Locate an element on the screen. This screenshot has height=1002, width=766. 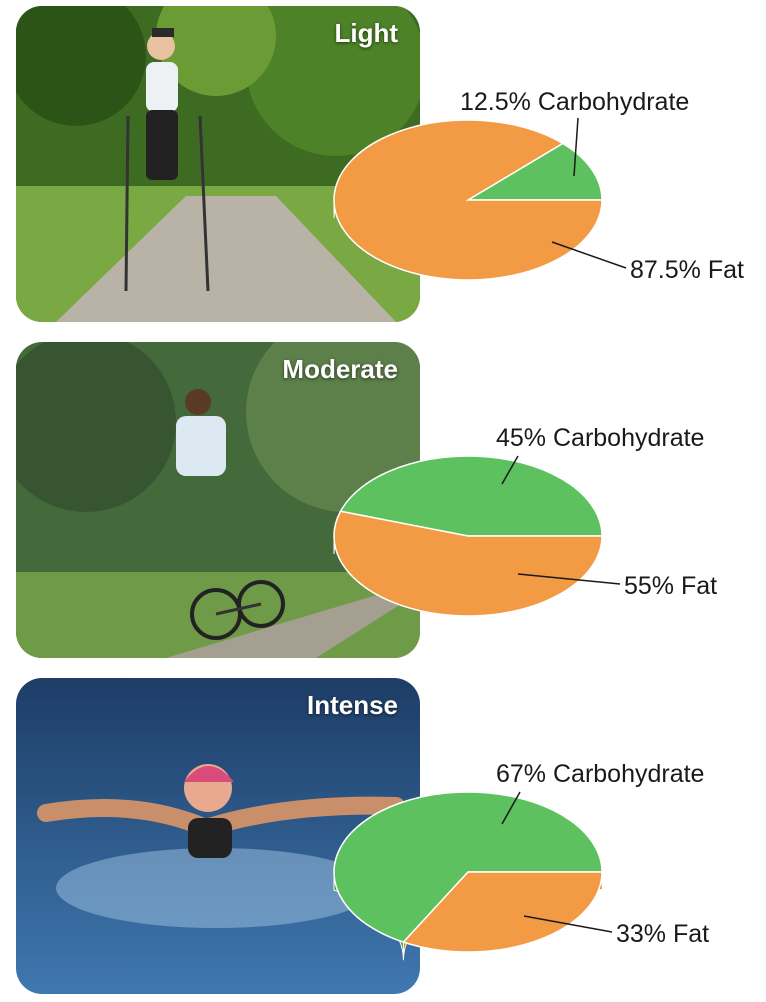
pie-chart-intense: 67% Carbohydrate 33% Fat is located at coordinates (521, 860).